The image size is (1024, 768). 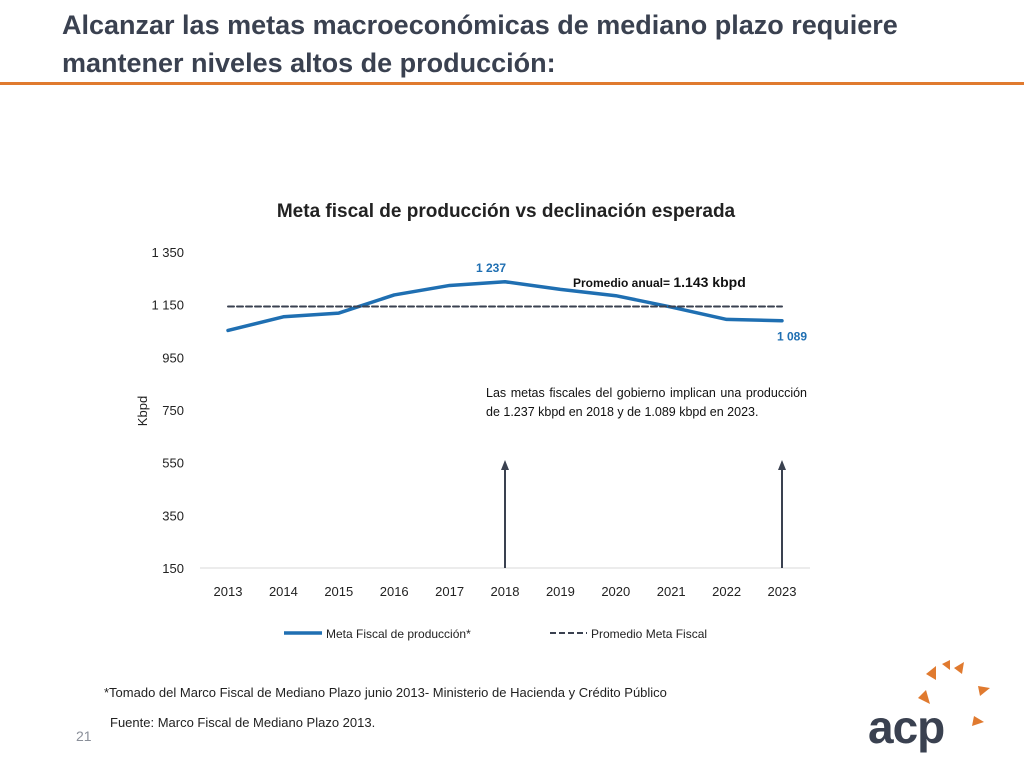 I want to click on acp-logo-text: acp, so click(x=906, y=727).